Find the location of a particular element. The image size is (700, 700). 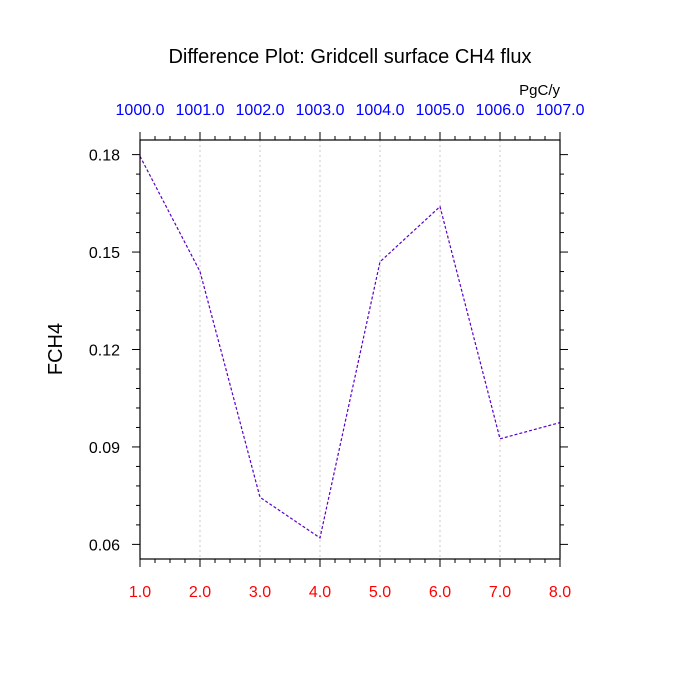

x-tick-label-top: 1003.0 is located at coordinates (320, 110).